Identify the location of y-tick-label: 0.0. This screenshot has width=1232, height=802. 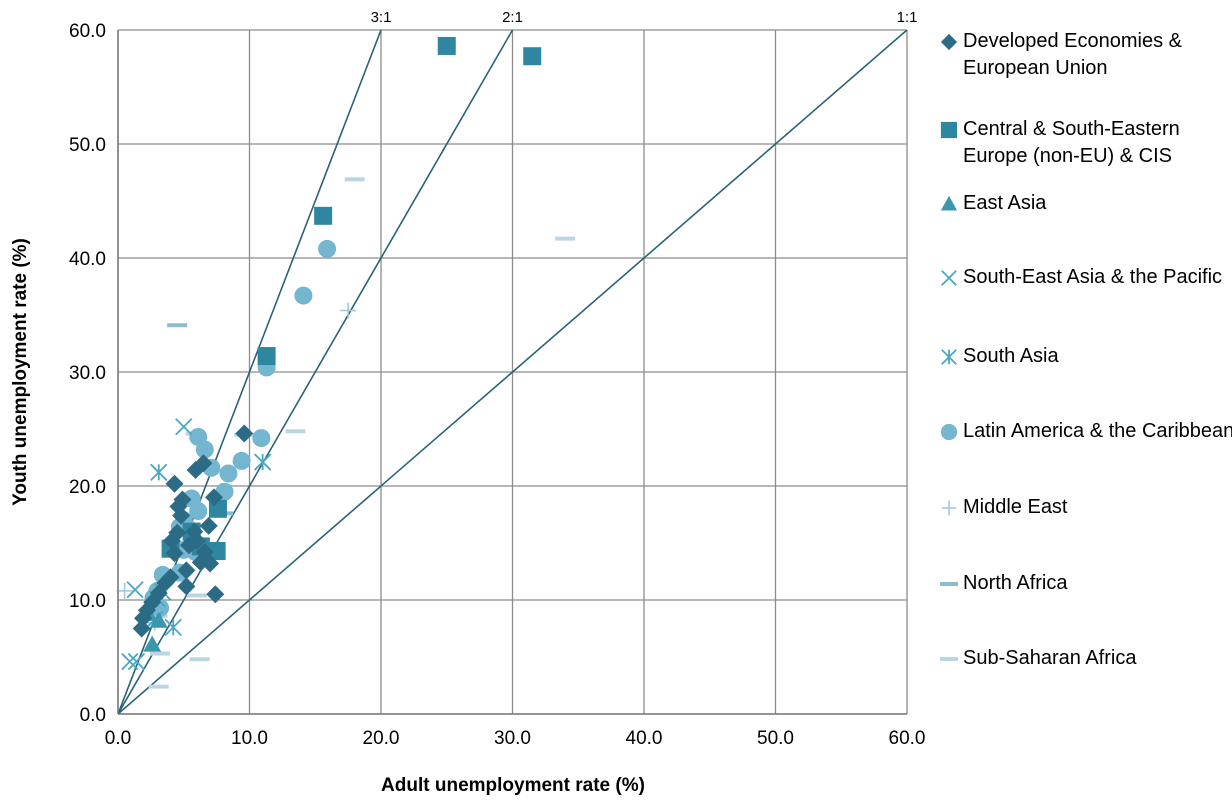
(93, 715).